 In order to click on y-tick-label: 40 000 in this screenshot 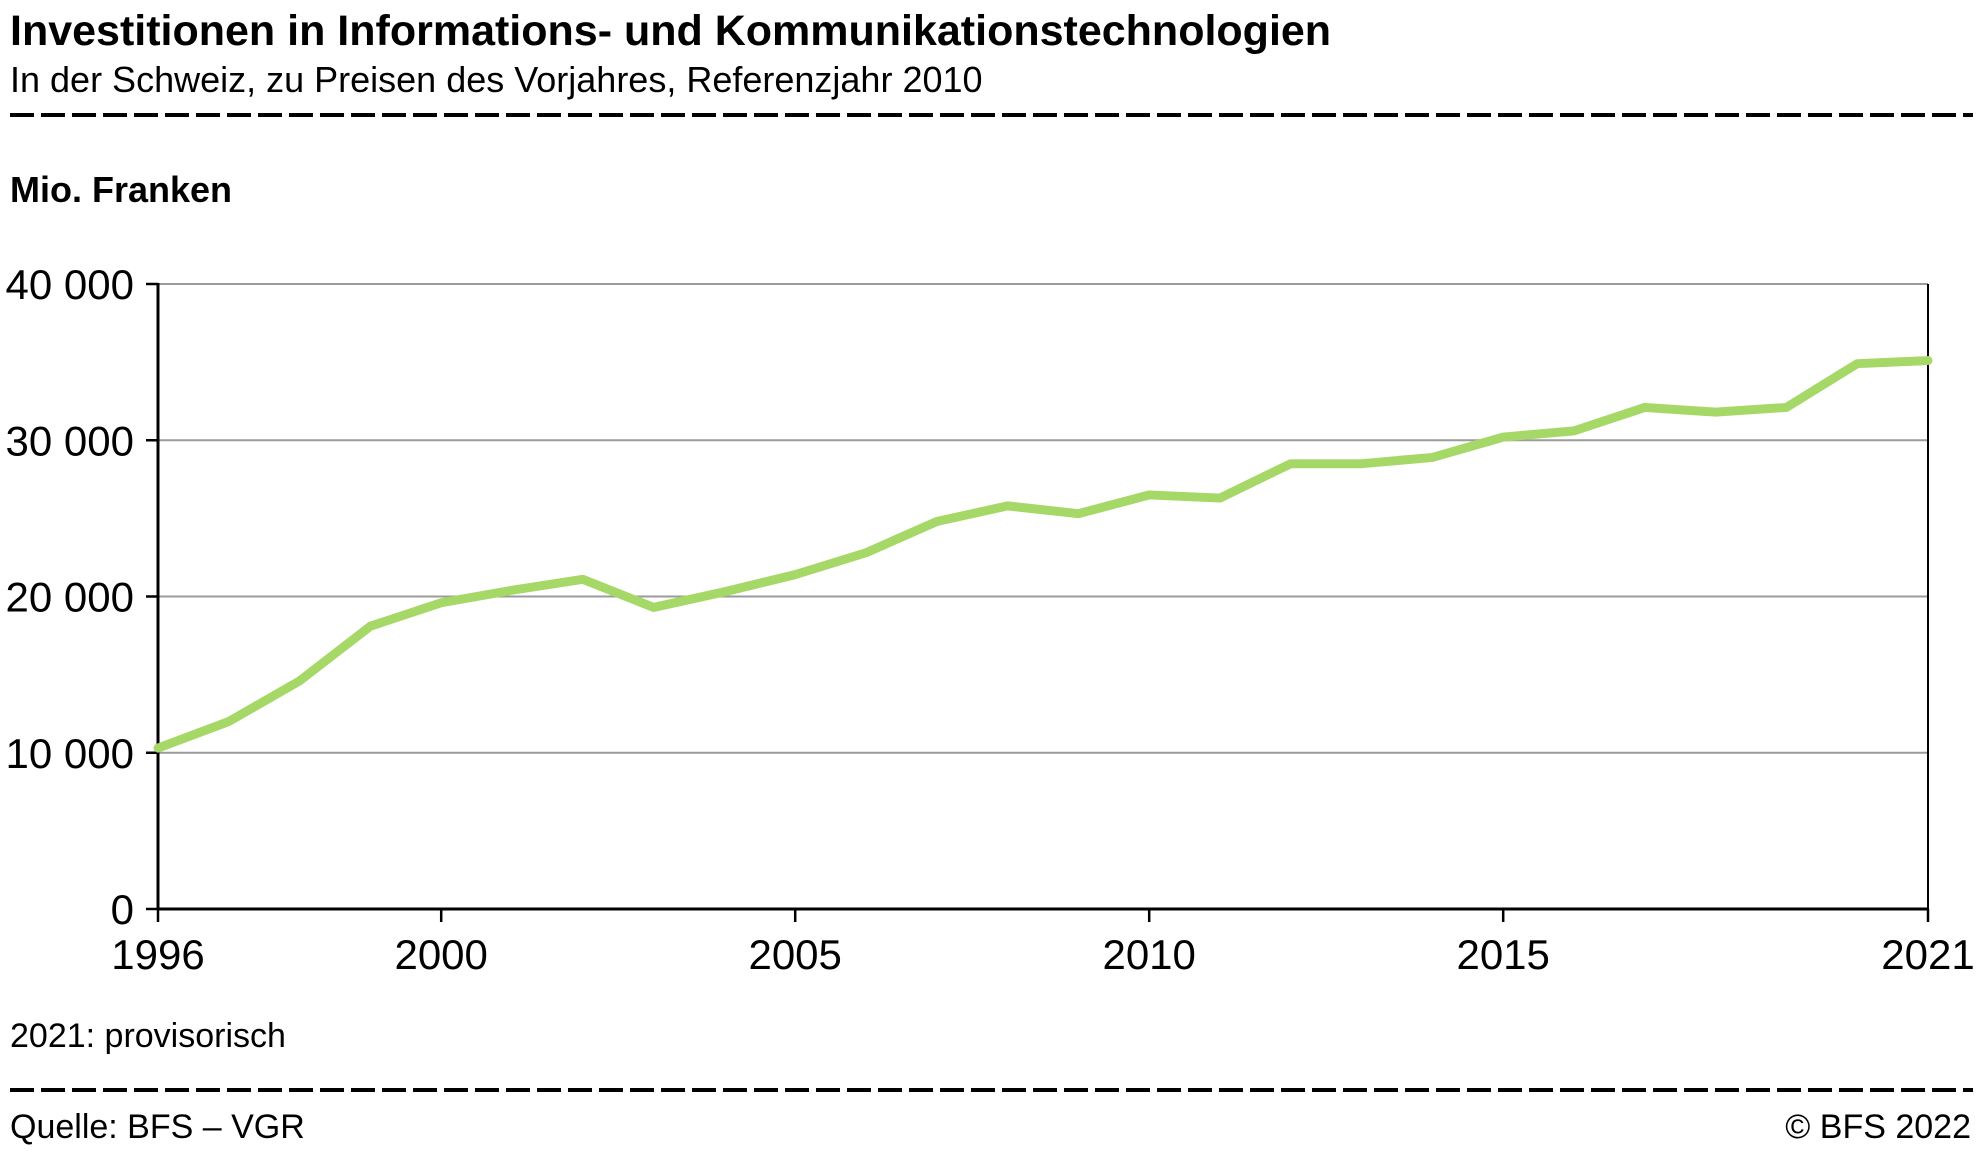, I will do `click(70, 284)`.